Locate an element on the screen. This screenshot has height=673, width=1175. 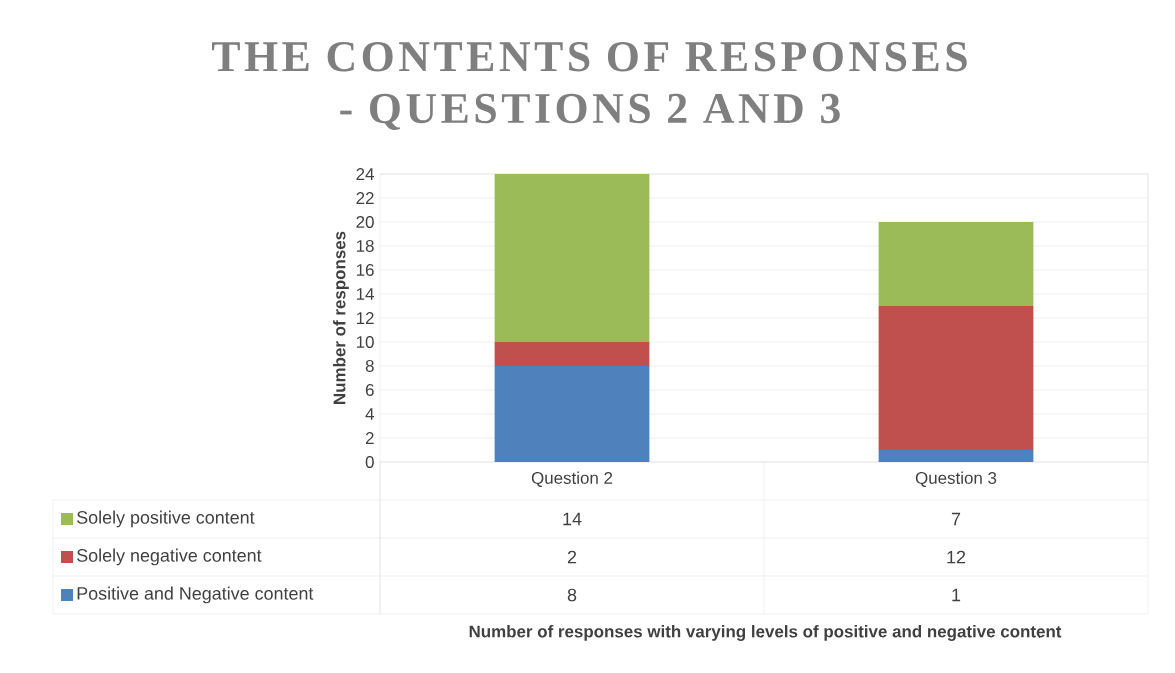
y-tick-label: 6 is located at coordinates (369, 389).